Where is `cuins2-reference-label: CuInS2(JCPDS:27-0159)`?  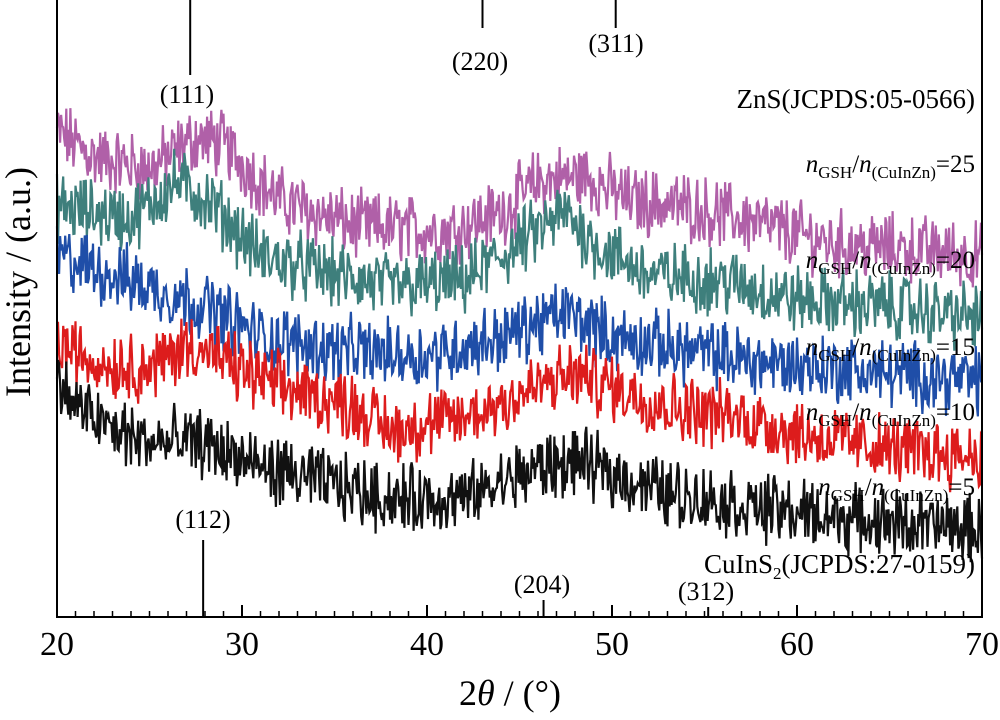 cuins2-reference-label: CuInS2(JCPDS:27-0159) is located at coordinates (839, 566).